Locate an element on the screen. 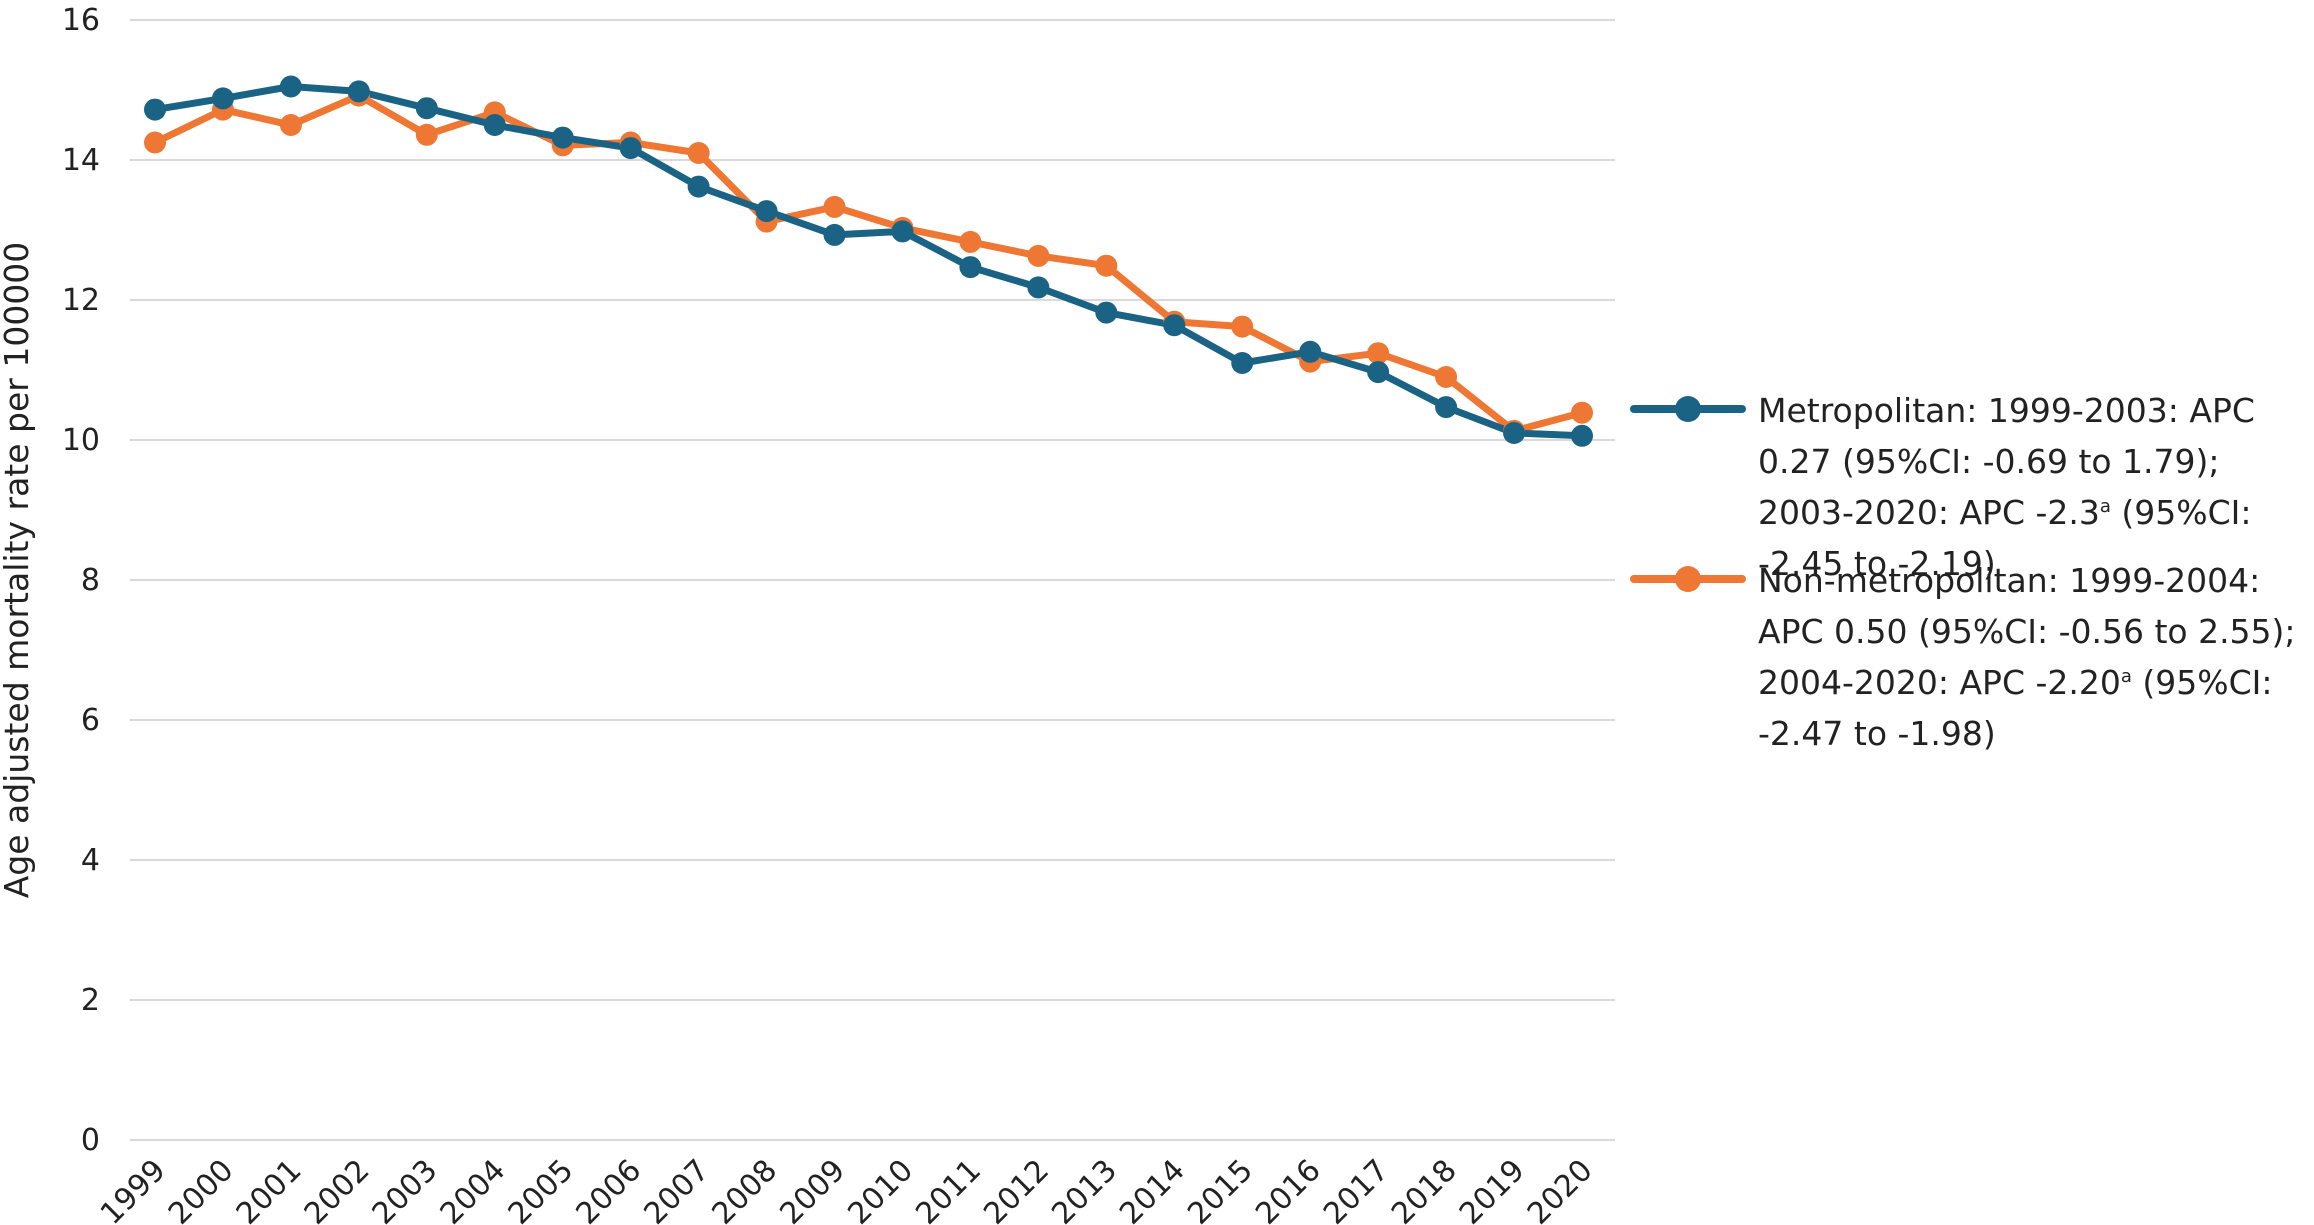 This screenshot has width=2314, height=1225. x-tick-label: 2002 is located at coordinates (337, 1189).